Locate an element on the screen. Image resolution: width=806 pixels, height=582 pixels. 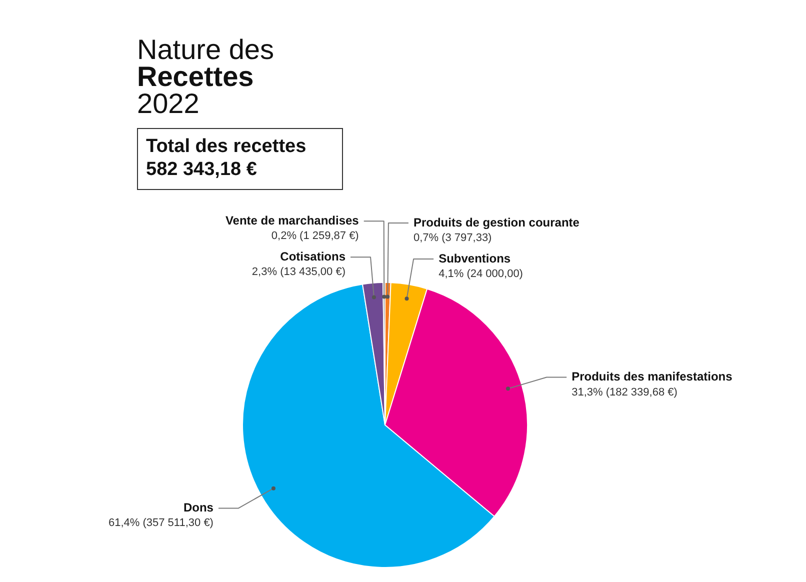
data-label: 0,7% (3 797,33) is located at coordinates (452, 238).